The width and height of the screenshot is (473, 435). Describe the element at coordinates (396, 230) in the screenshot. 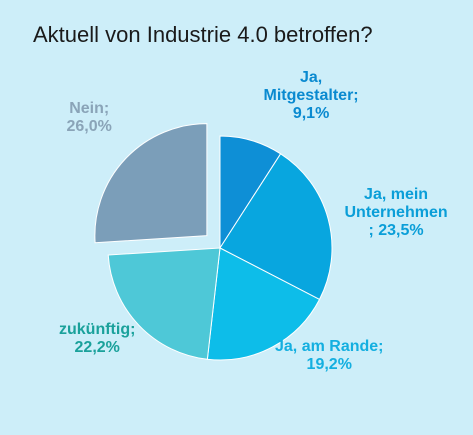

I see `slice-label-line: ; 23,5%` at that location.